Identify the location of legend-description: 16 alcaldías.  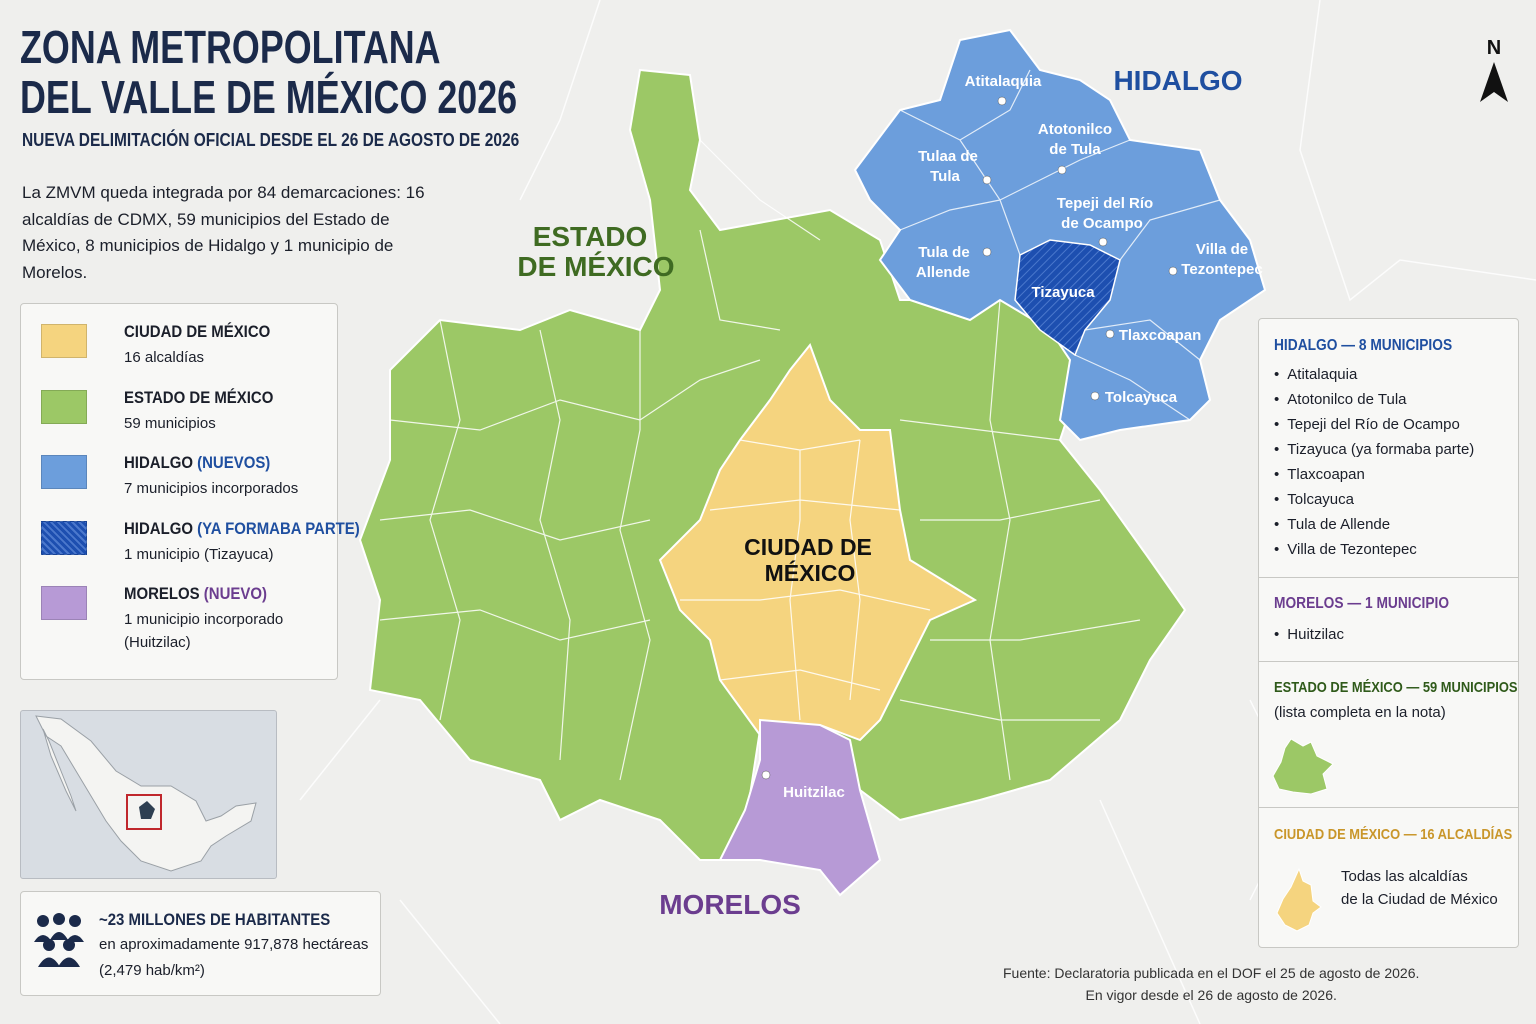
(164, 357).